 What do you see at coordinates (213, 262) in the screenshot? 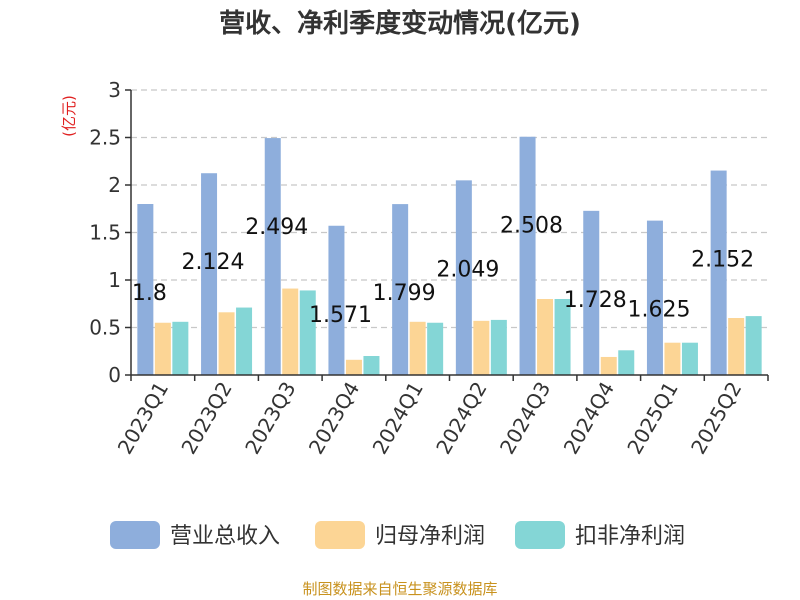
I see `data-label: 2.124` at bounding box center [213, 262].